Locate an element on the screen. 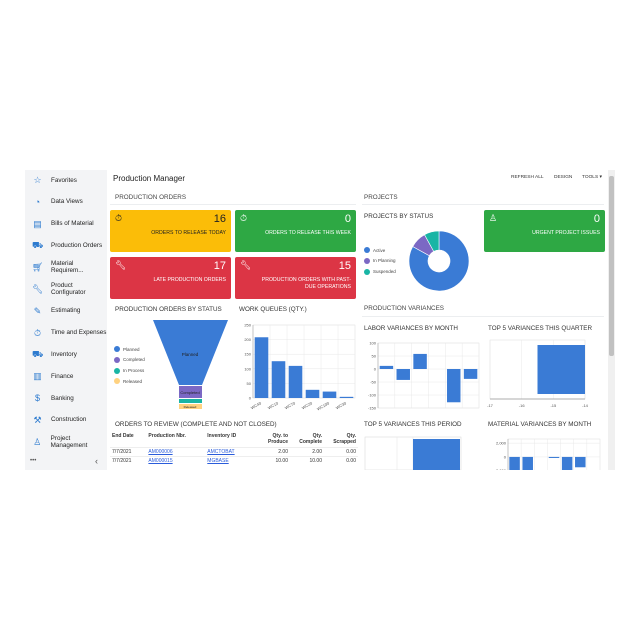 The image size is (640, 640). legend-item: Suspended is located at coordinates (380, 271).